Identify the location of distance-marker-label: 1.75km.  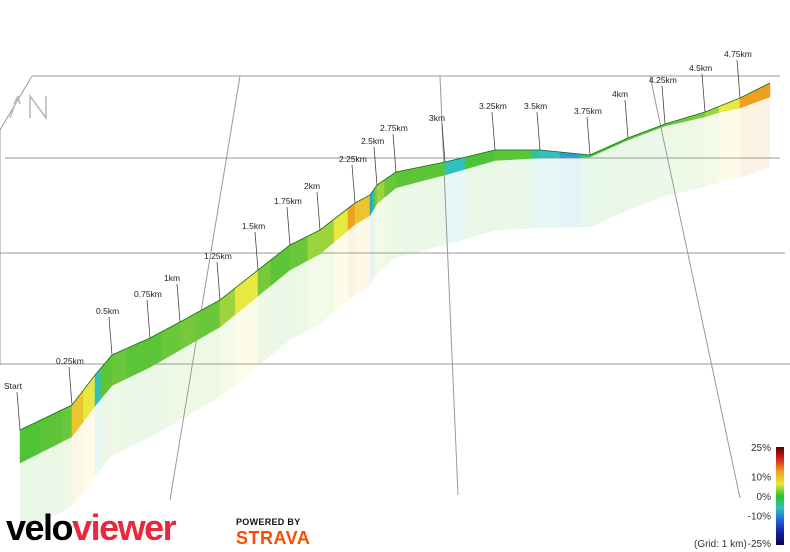
(288, 201).